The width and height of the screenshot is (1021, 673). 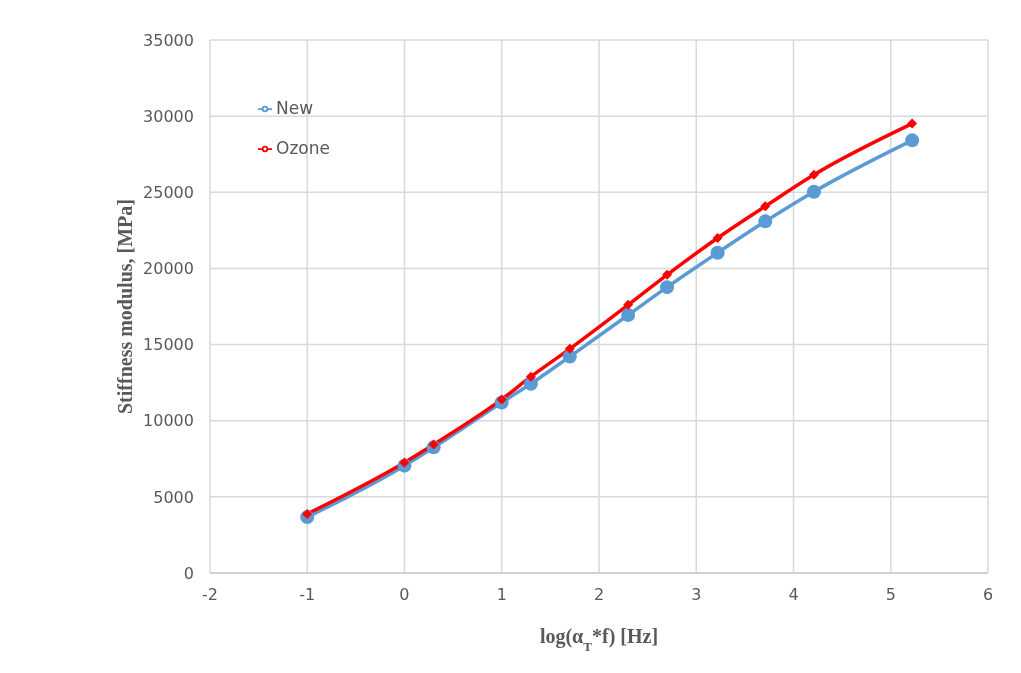 What do you see at coordinates (501, 595) in the screenshot?
I see `x-tick-label: 1` at bounding box center [501, 595].